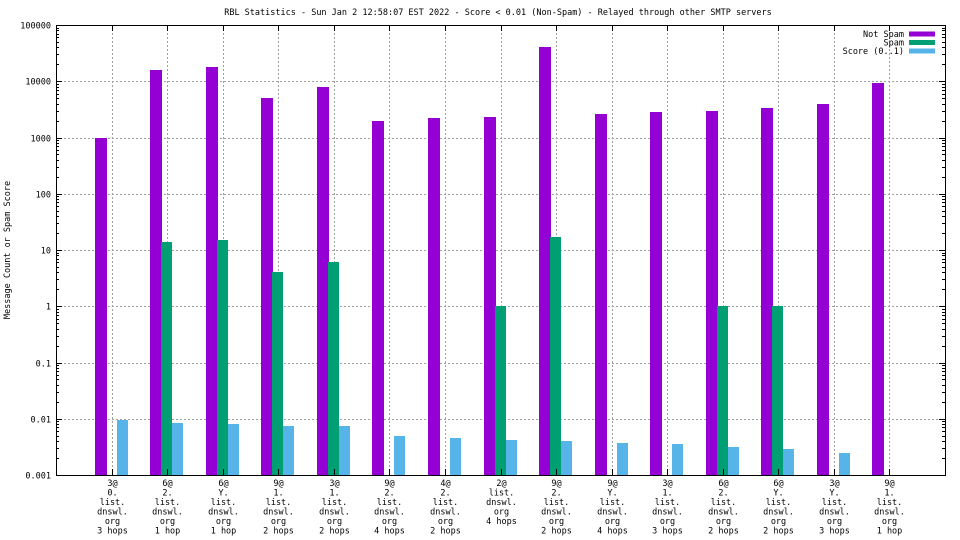  What do you see at coordinates (43, 196) in the screenshot?
I see `y-tick-label: 100` at bounding box center [43, 196].